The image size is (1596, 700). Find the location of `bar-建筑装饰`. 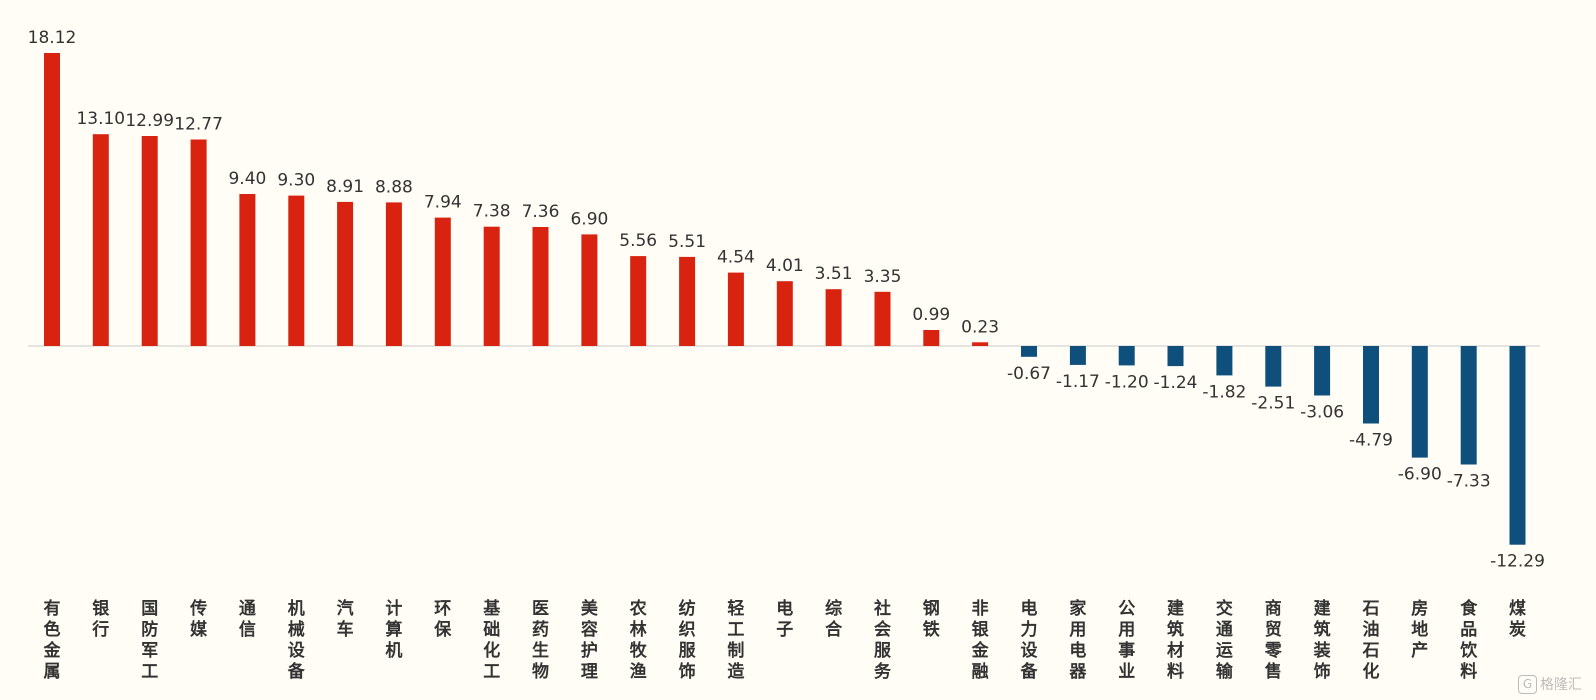

bar-建筑装饰 is located at coordinates (1322, 371).